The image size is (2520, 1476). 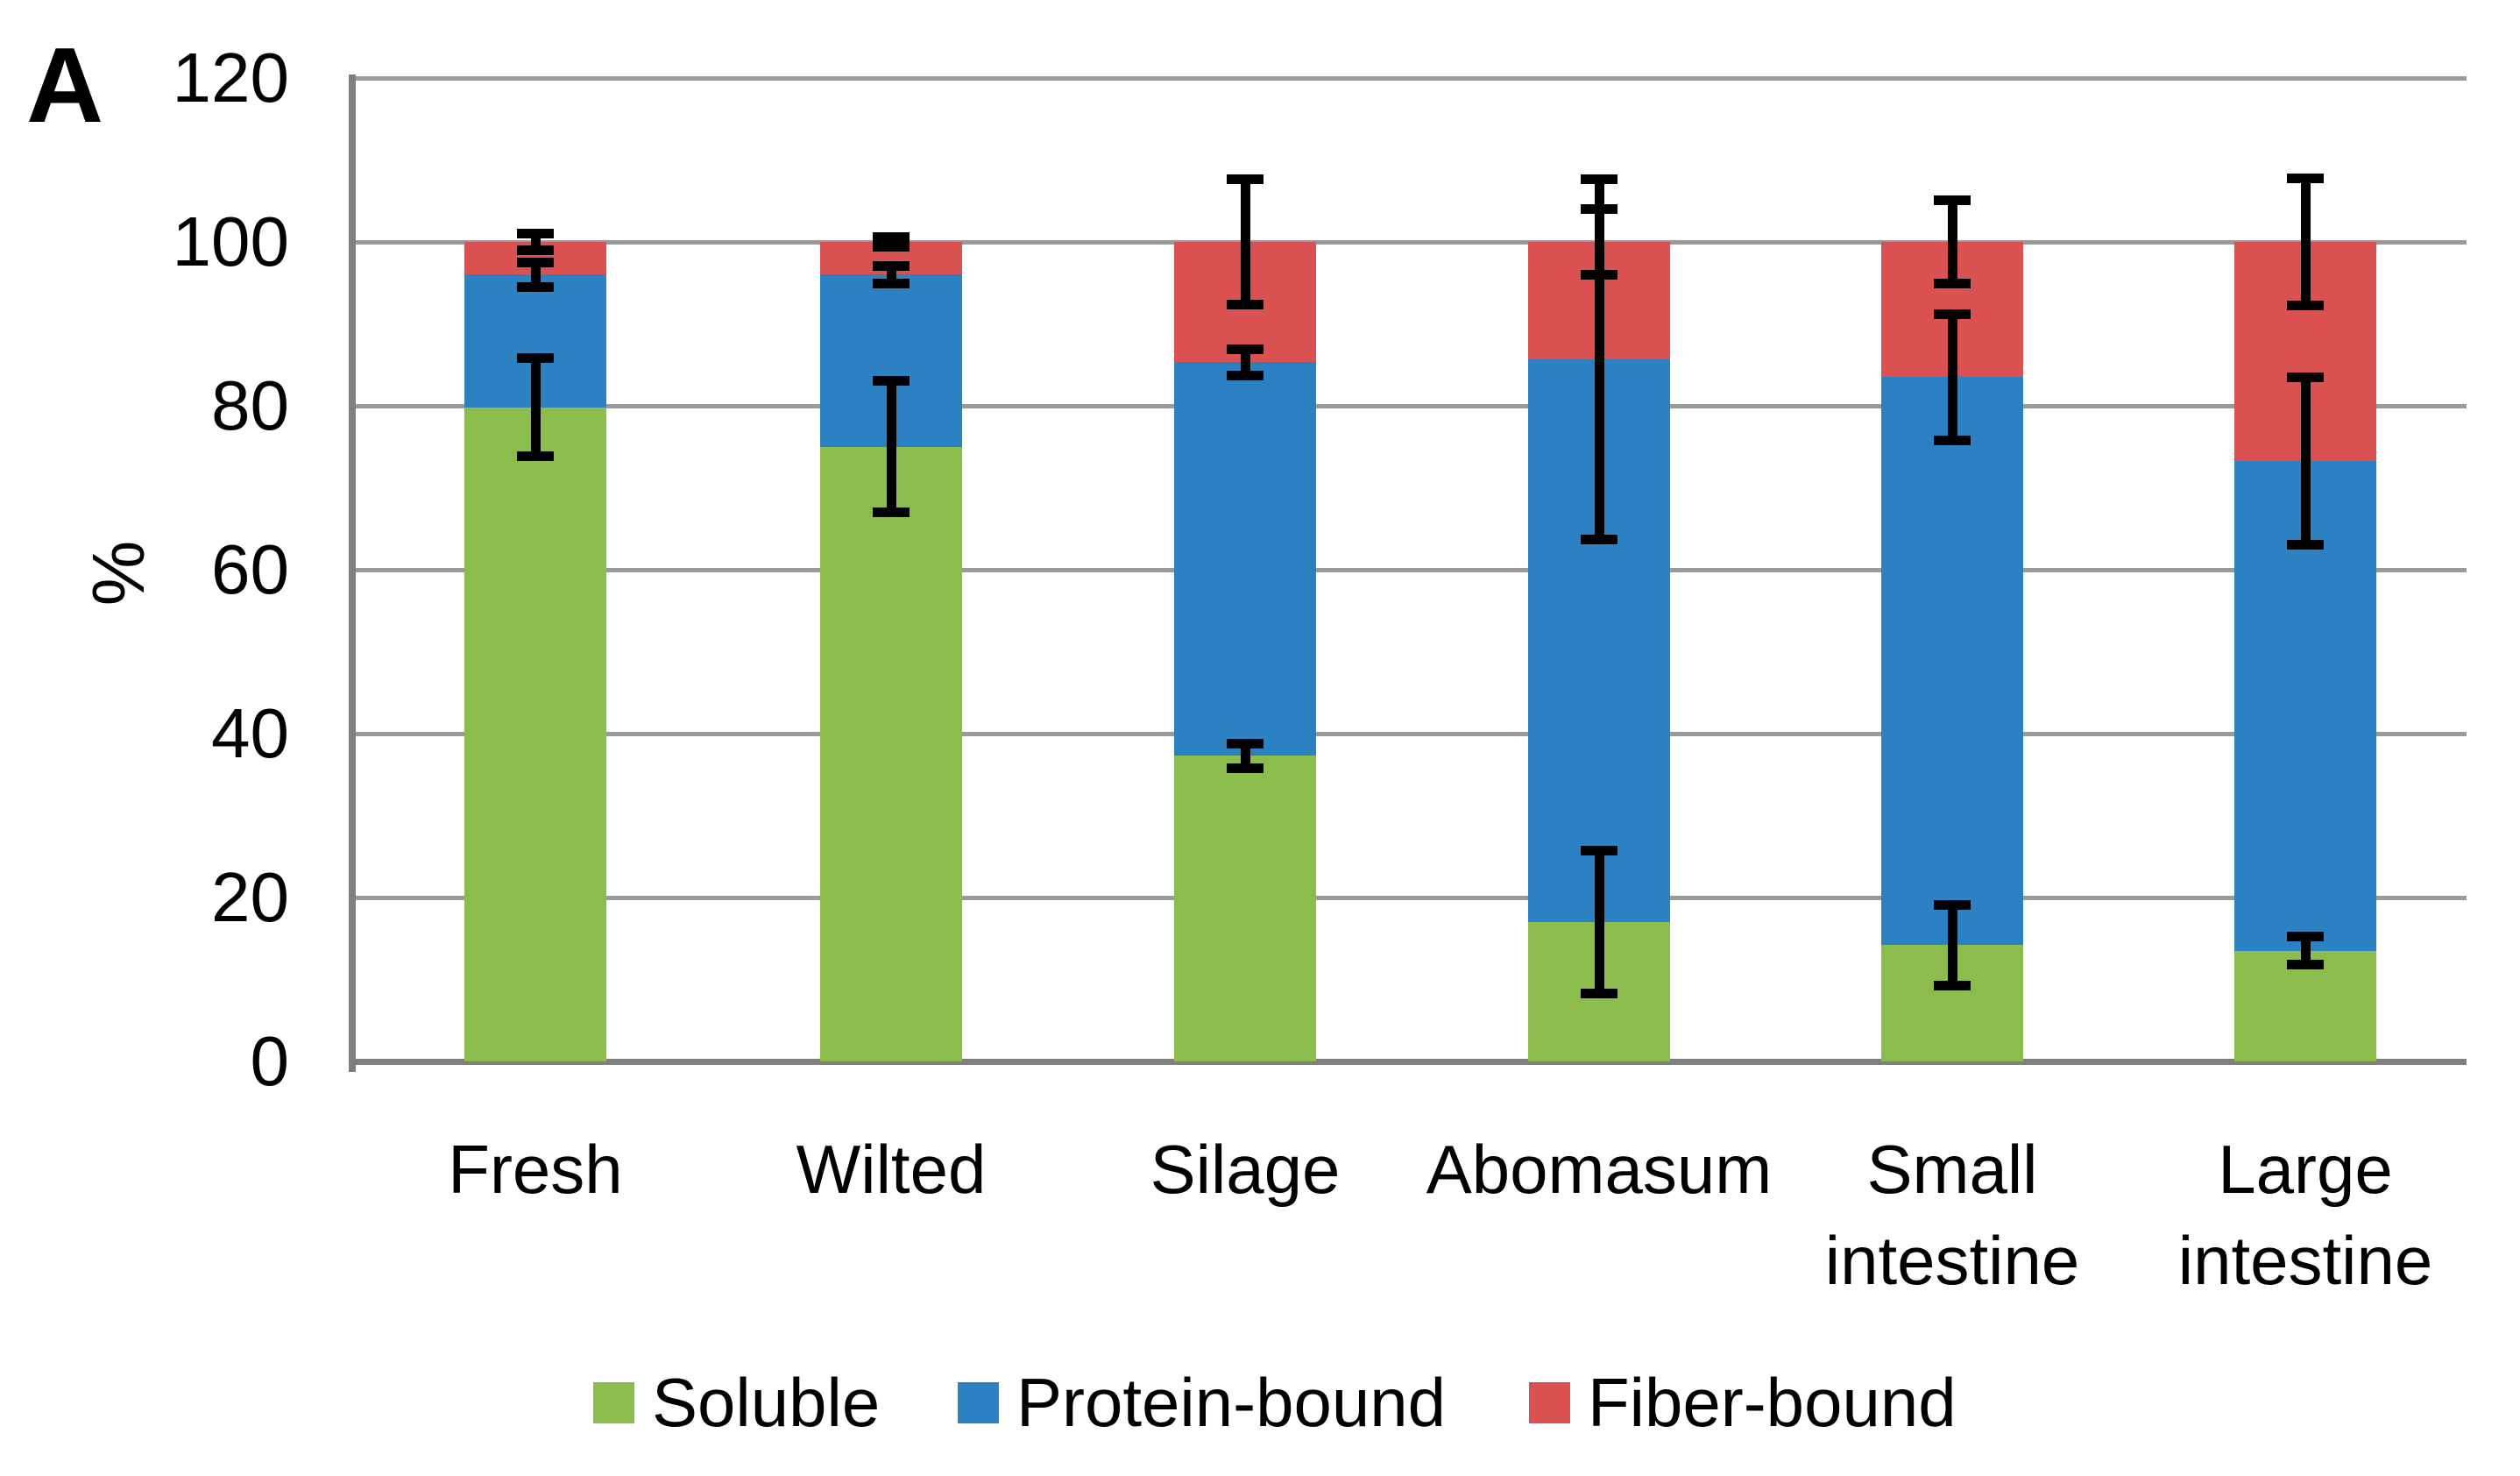 I want to click on error-bar-wilted-soluble-cap-bottom, so click(x=891, y=513).